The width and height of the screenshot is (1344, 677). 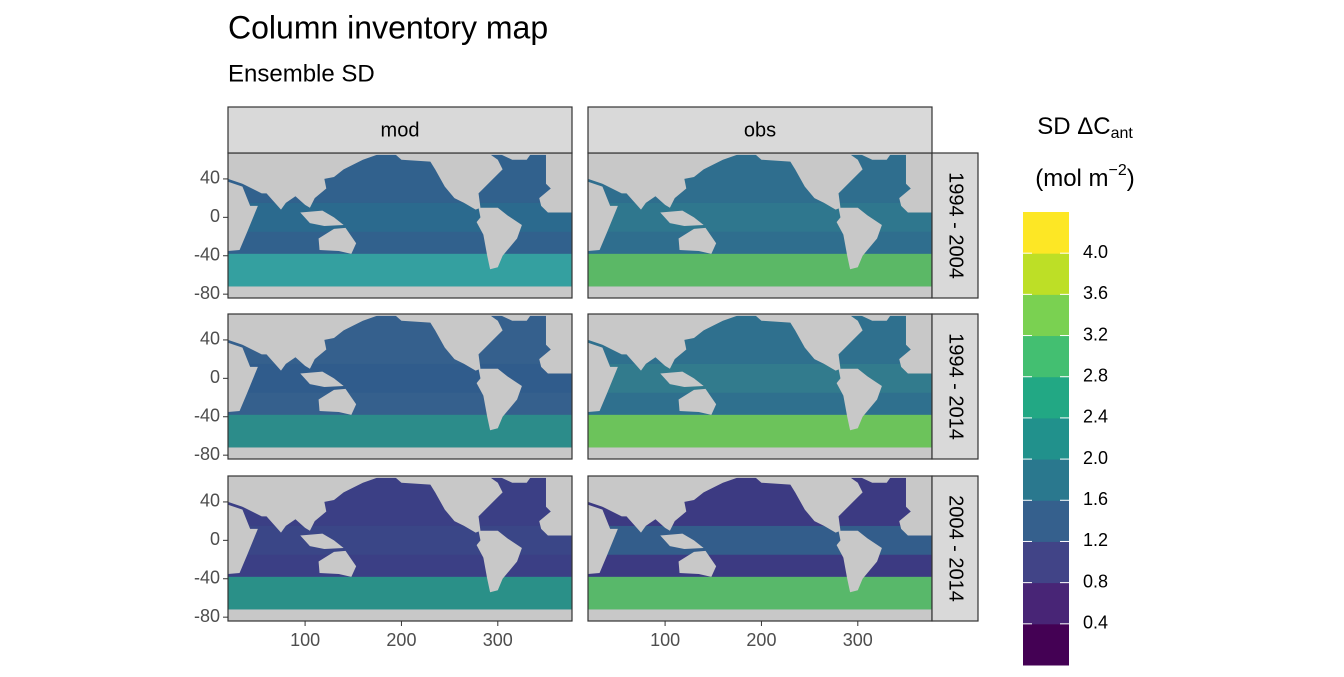 What do you see at coordinates (1095, 499) in the screenshot?
I see `legend-tick-label: 1.6` at bounding box center [1095, 499].